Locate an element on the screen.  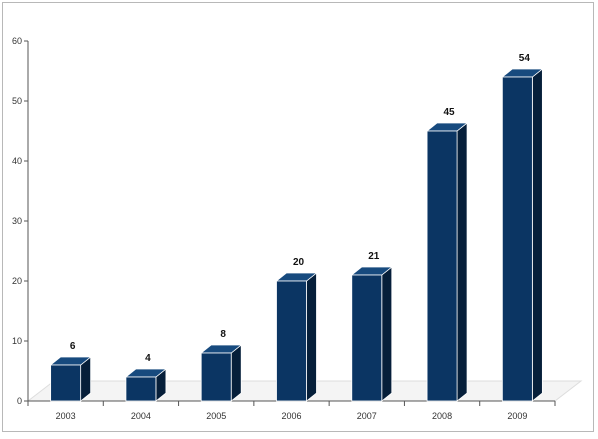
x-tick-label: 2005 is located at coordinates (216, 416).